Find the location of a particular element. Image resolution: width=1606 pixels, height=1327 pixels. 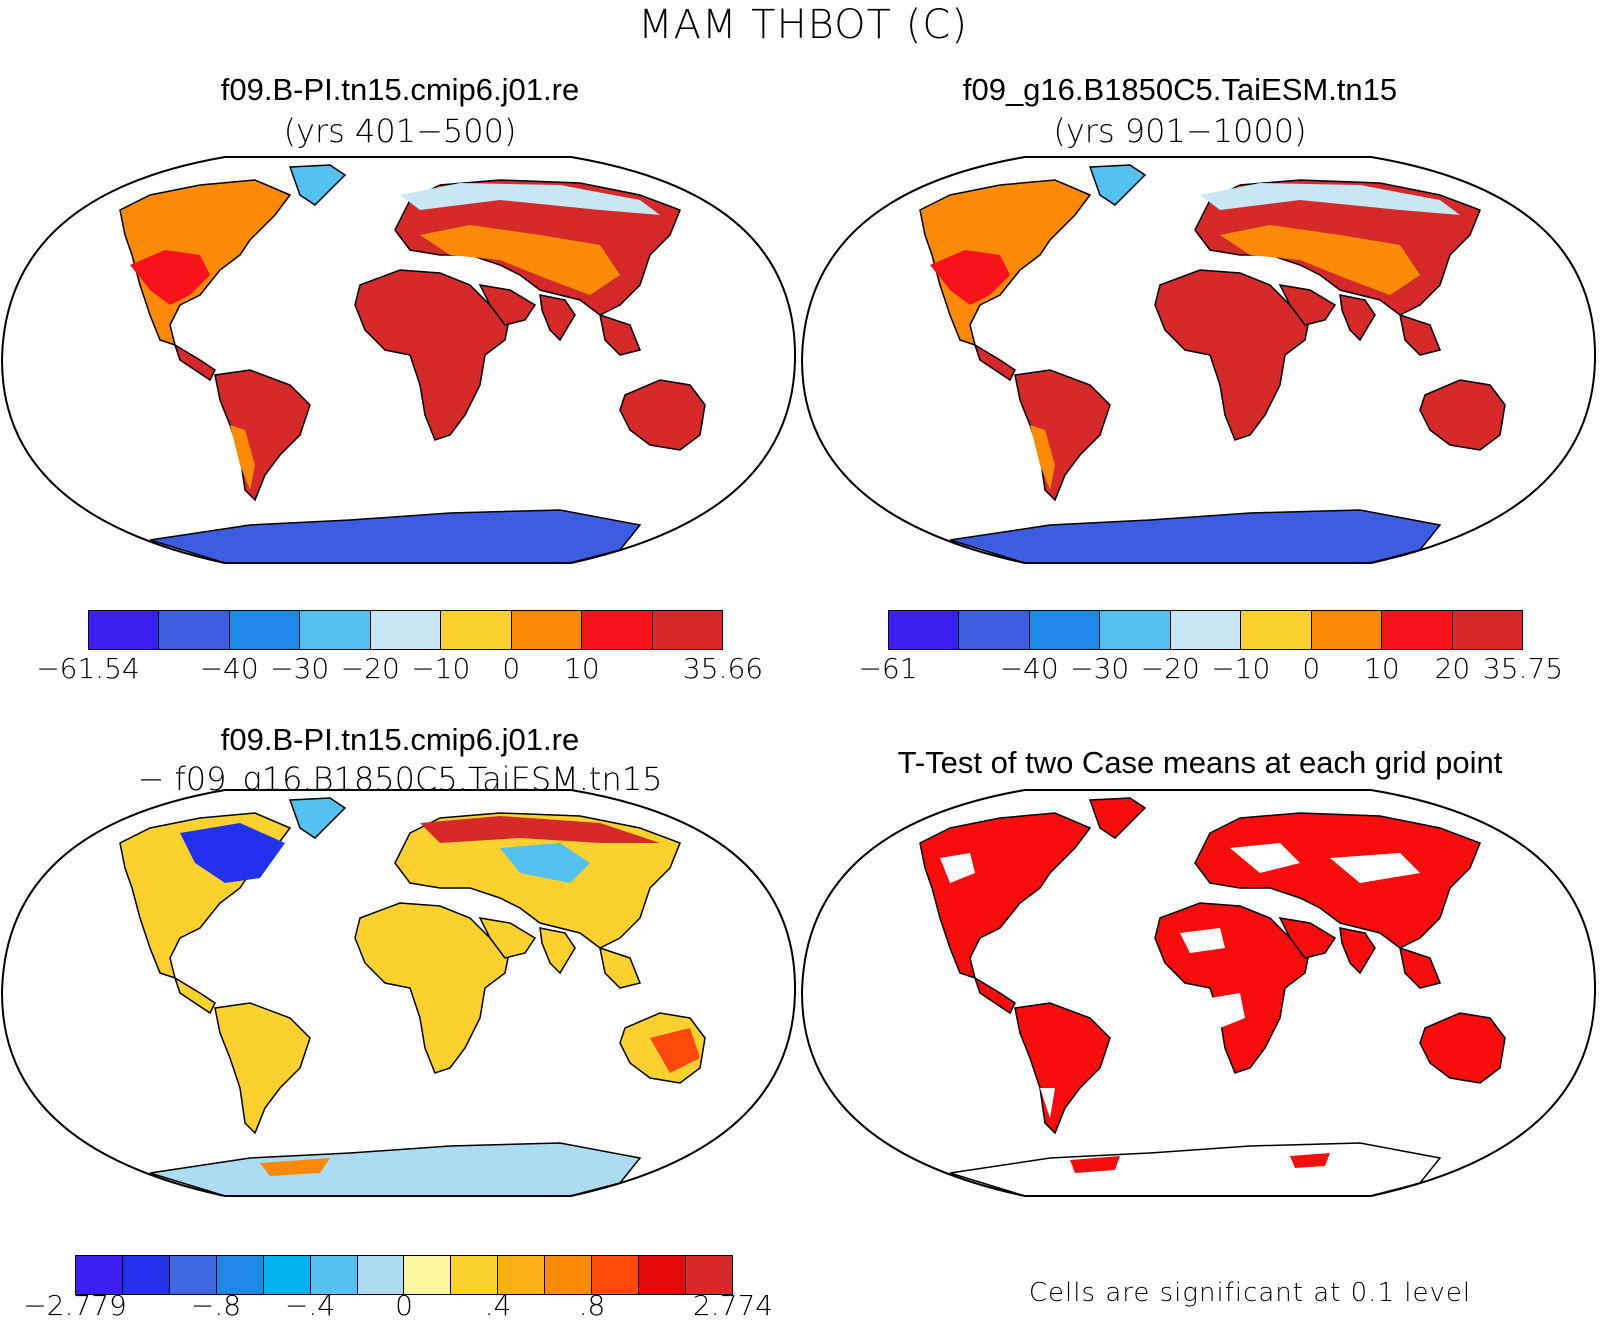

panel-1-subtitle: (yrs 401−500) is located at coordinates (400, 131).